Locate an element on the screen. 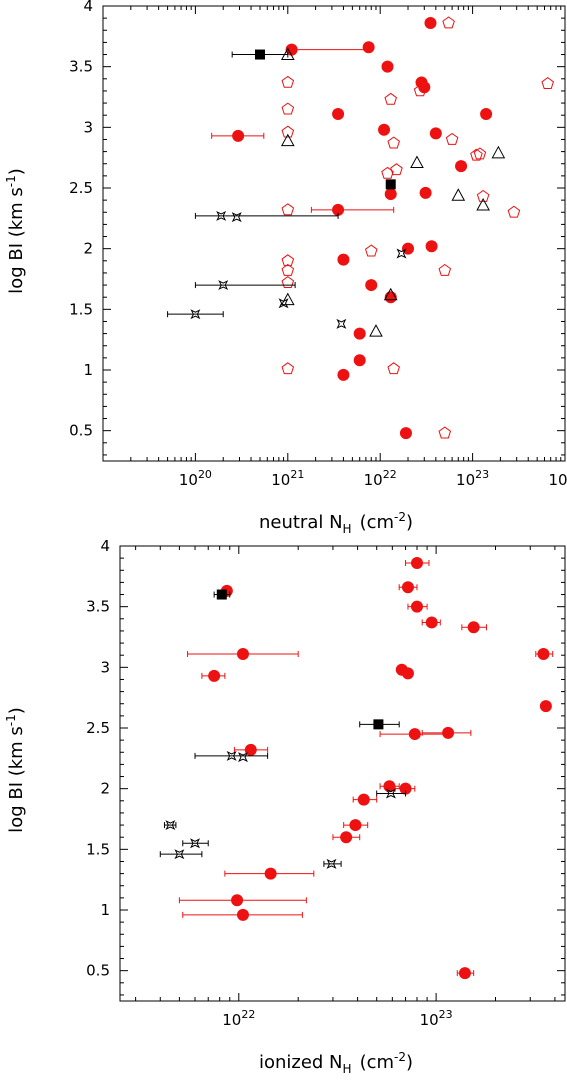 Image resolution: width=567 pixels, height=1083 pixels. x-tick-label: 1024 is located at coordinates (557, 478).